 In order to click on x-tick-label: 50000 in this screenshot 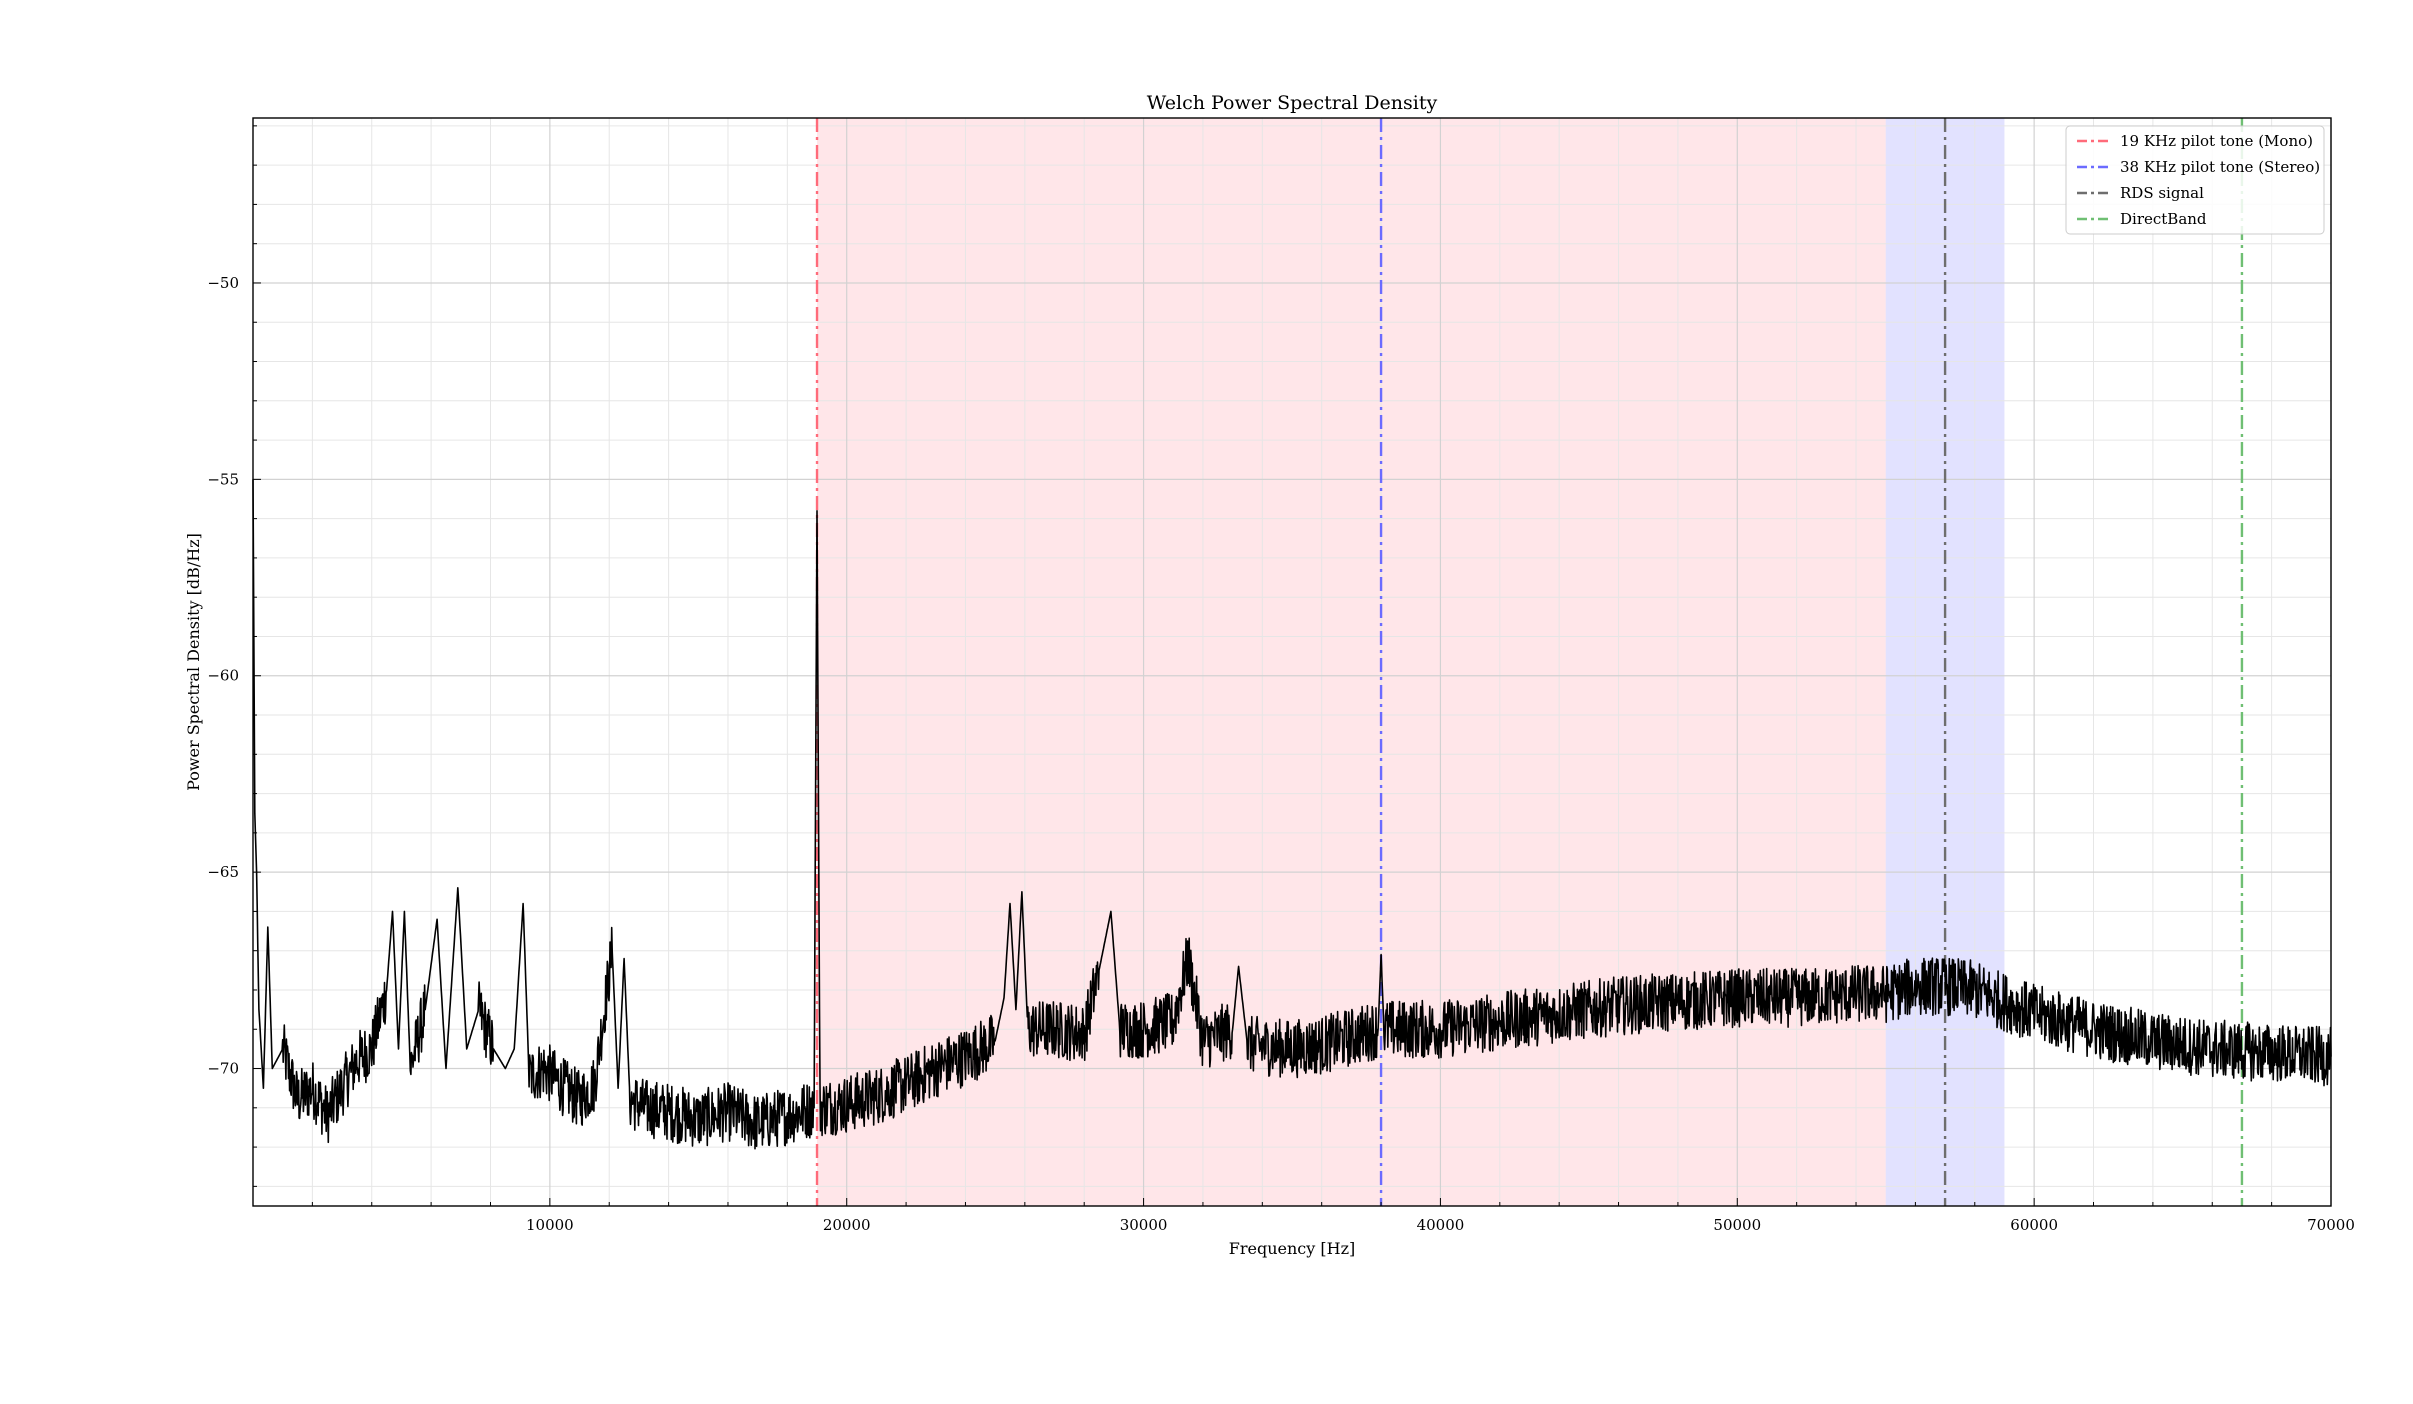, I will do `click(1737, 1225)`.